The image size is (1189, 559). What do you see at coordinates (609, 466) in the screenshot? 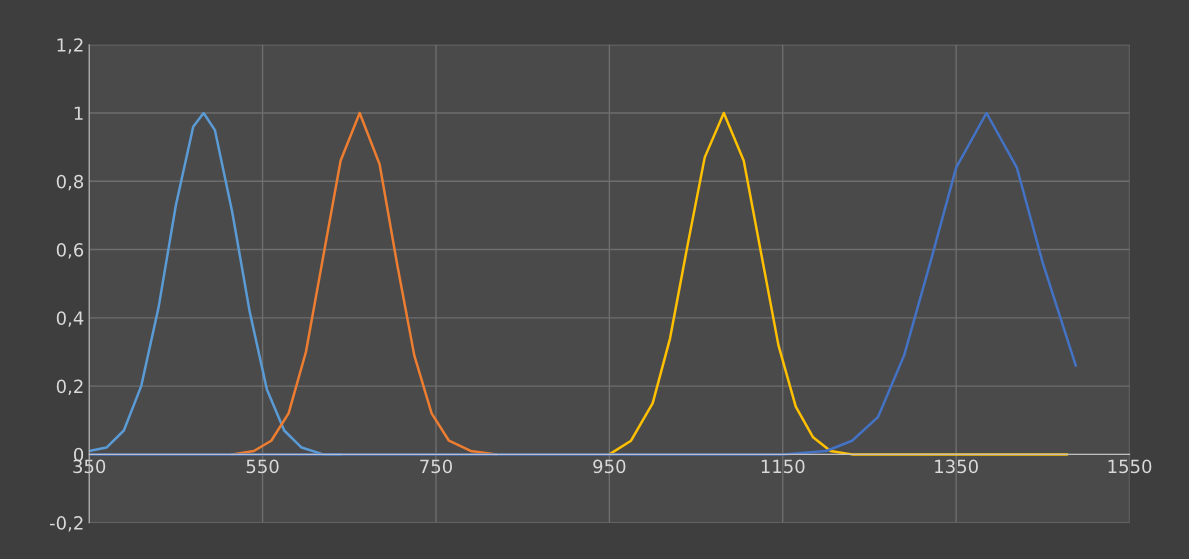
I see `x-tick-label: 950` at bounding box center [609, 466].